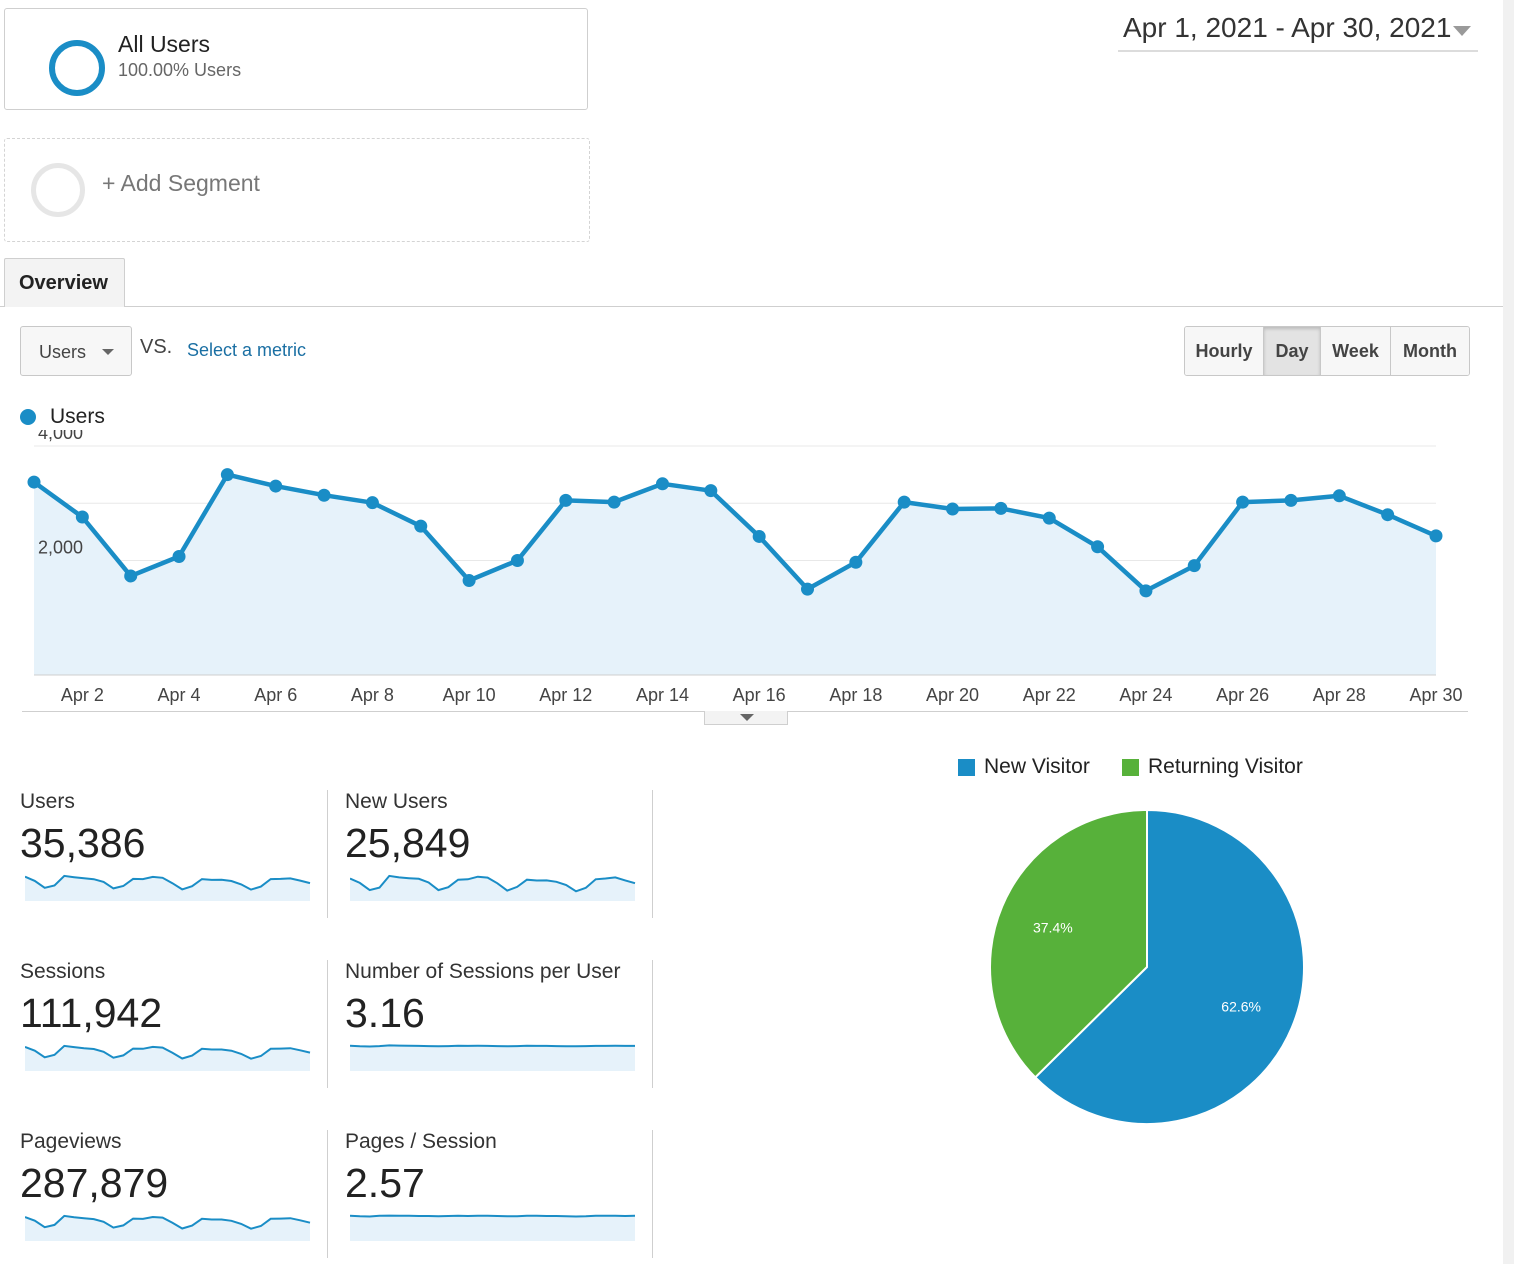 The image size is (1514, 1264). I want to click on chart-collapse-toggle, so click(746, 718).